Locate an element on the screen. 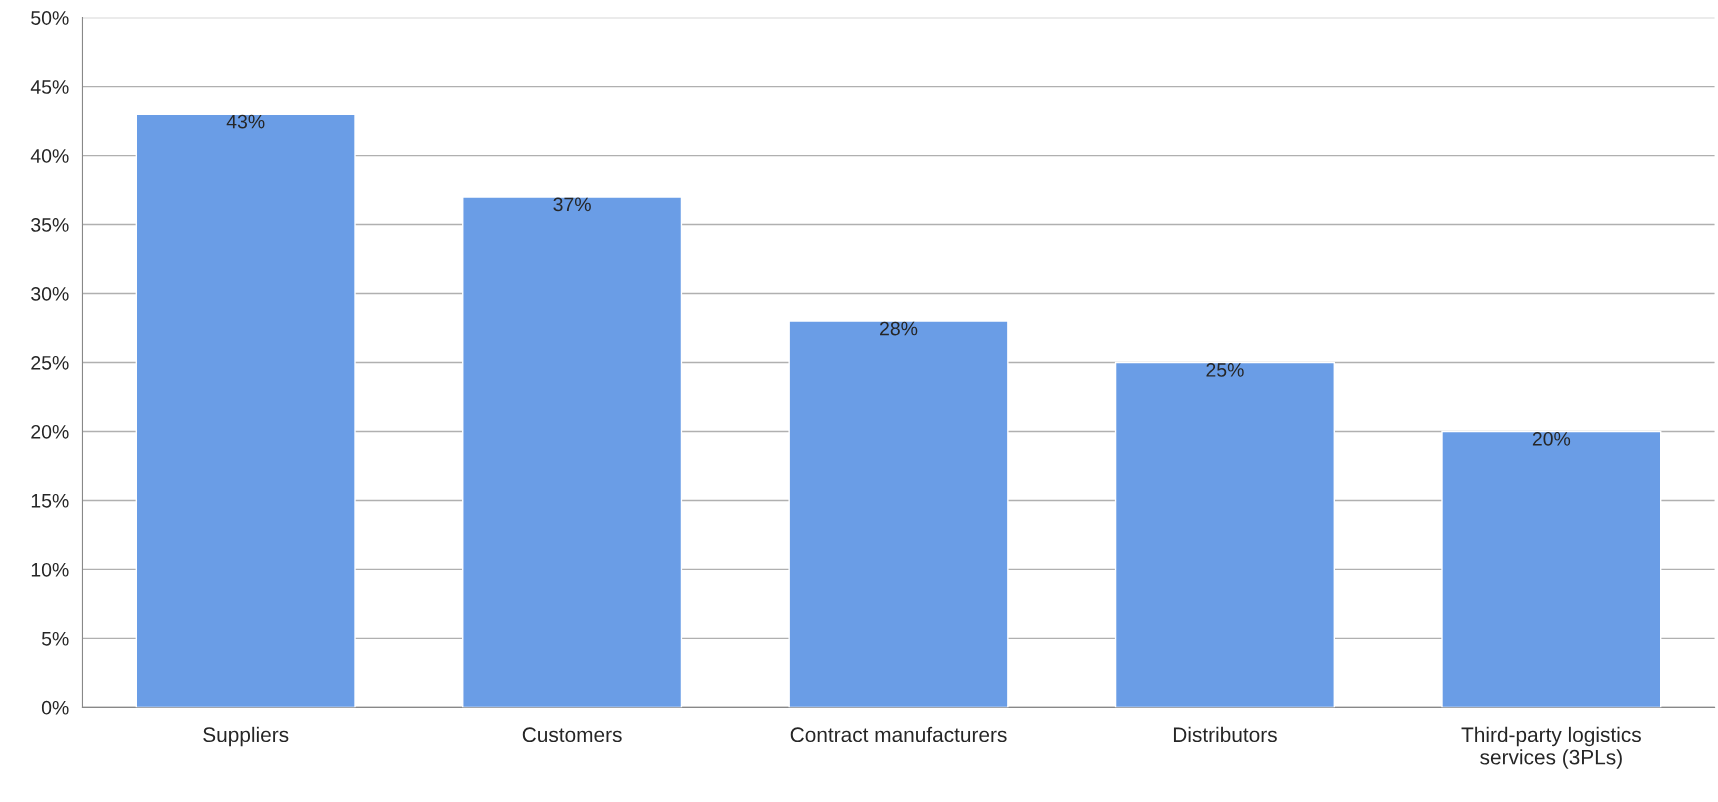  y-tick-label: 20% is located at coordinates (50, 431).